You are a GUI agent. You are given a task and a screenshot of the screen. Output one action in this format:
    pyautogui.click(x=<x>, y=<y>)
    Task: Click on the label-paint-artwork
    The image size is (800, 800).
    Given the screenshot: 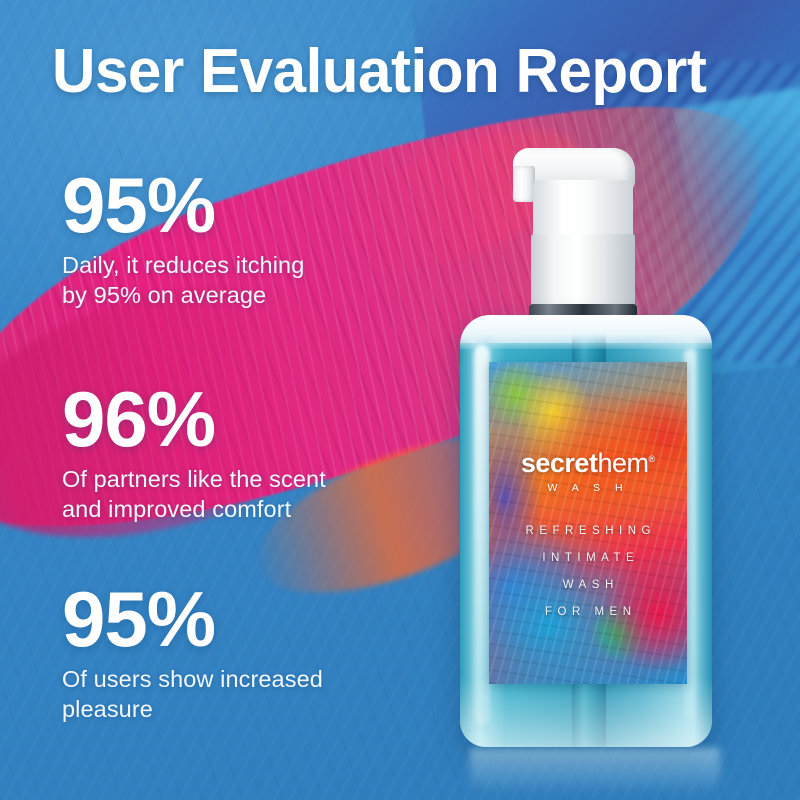 What is the action you would take?
    pyautogui.click(x=588, y=523)
    